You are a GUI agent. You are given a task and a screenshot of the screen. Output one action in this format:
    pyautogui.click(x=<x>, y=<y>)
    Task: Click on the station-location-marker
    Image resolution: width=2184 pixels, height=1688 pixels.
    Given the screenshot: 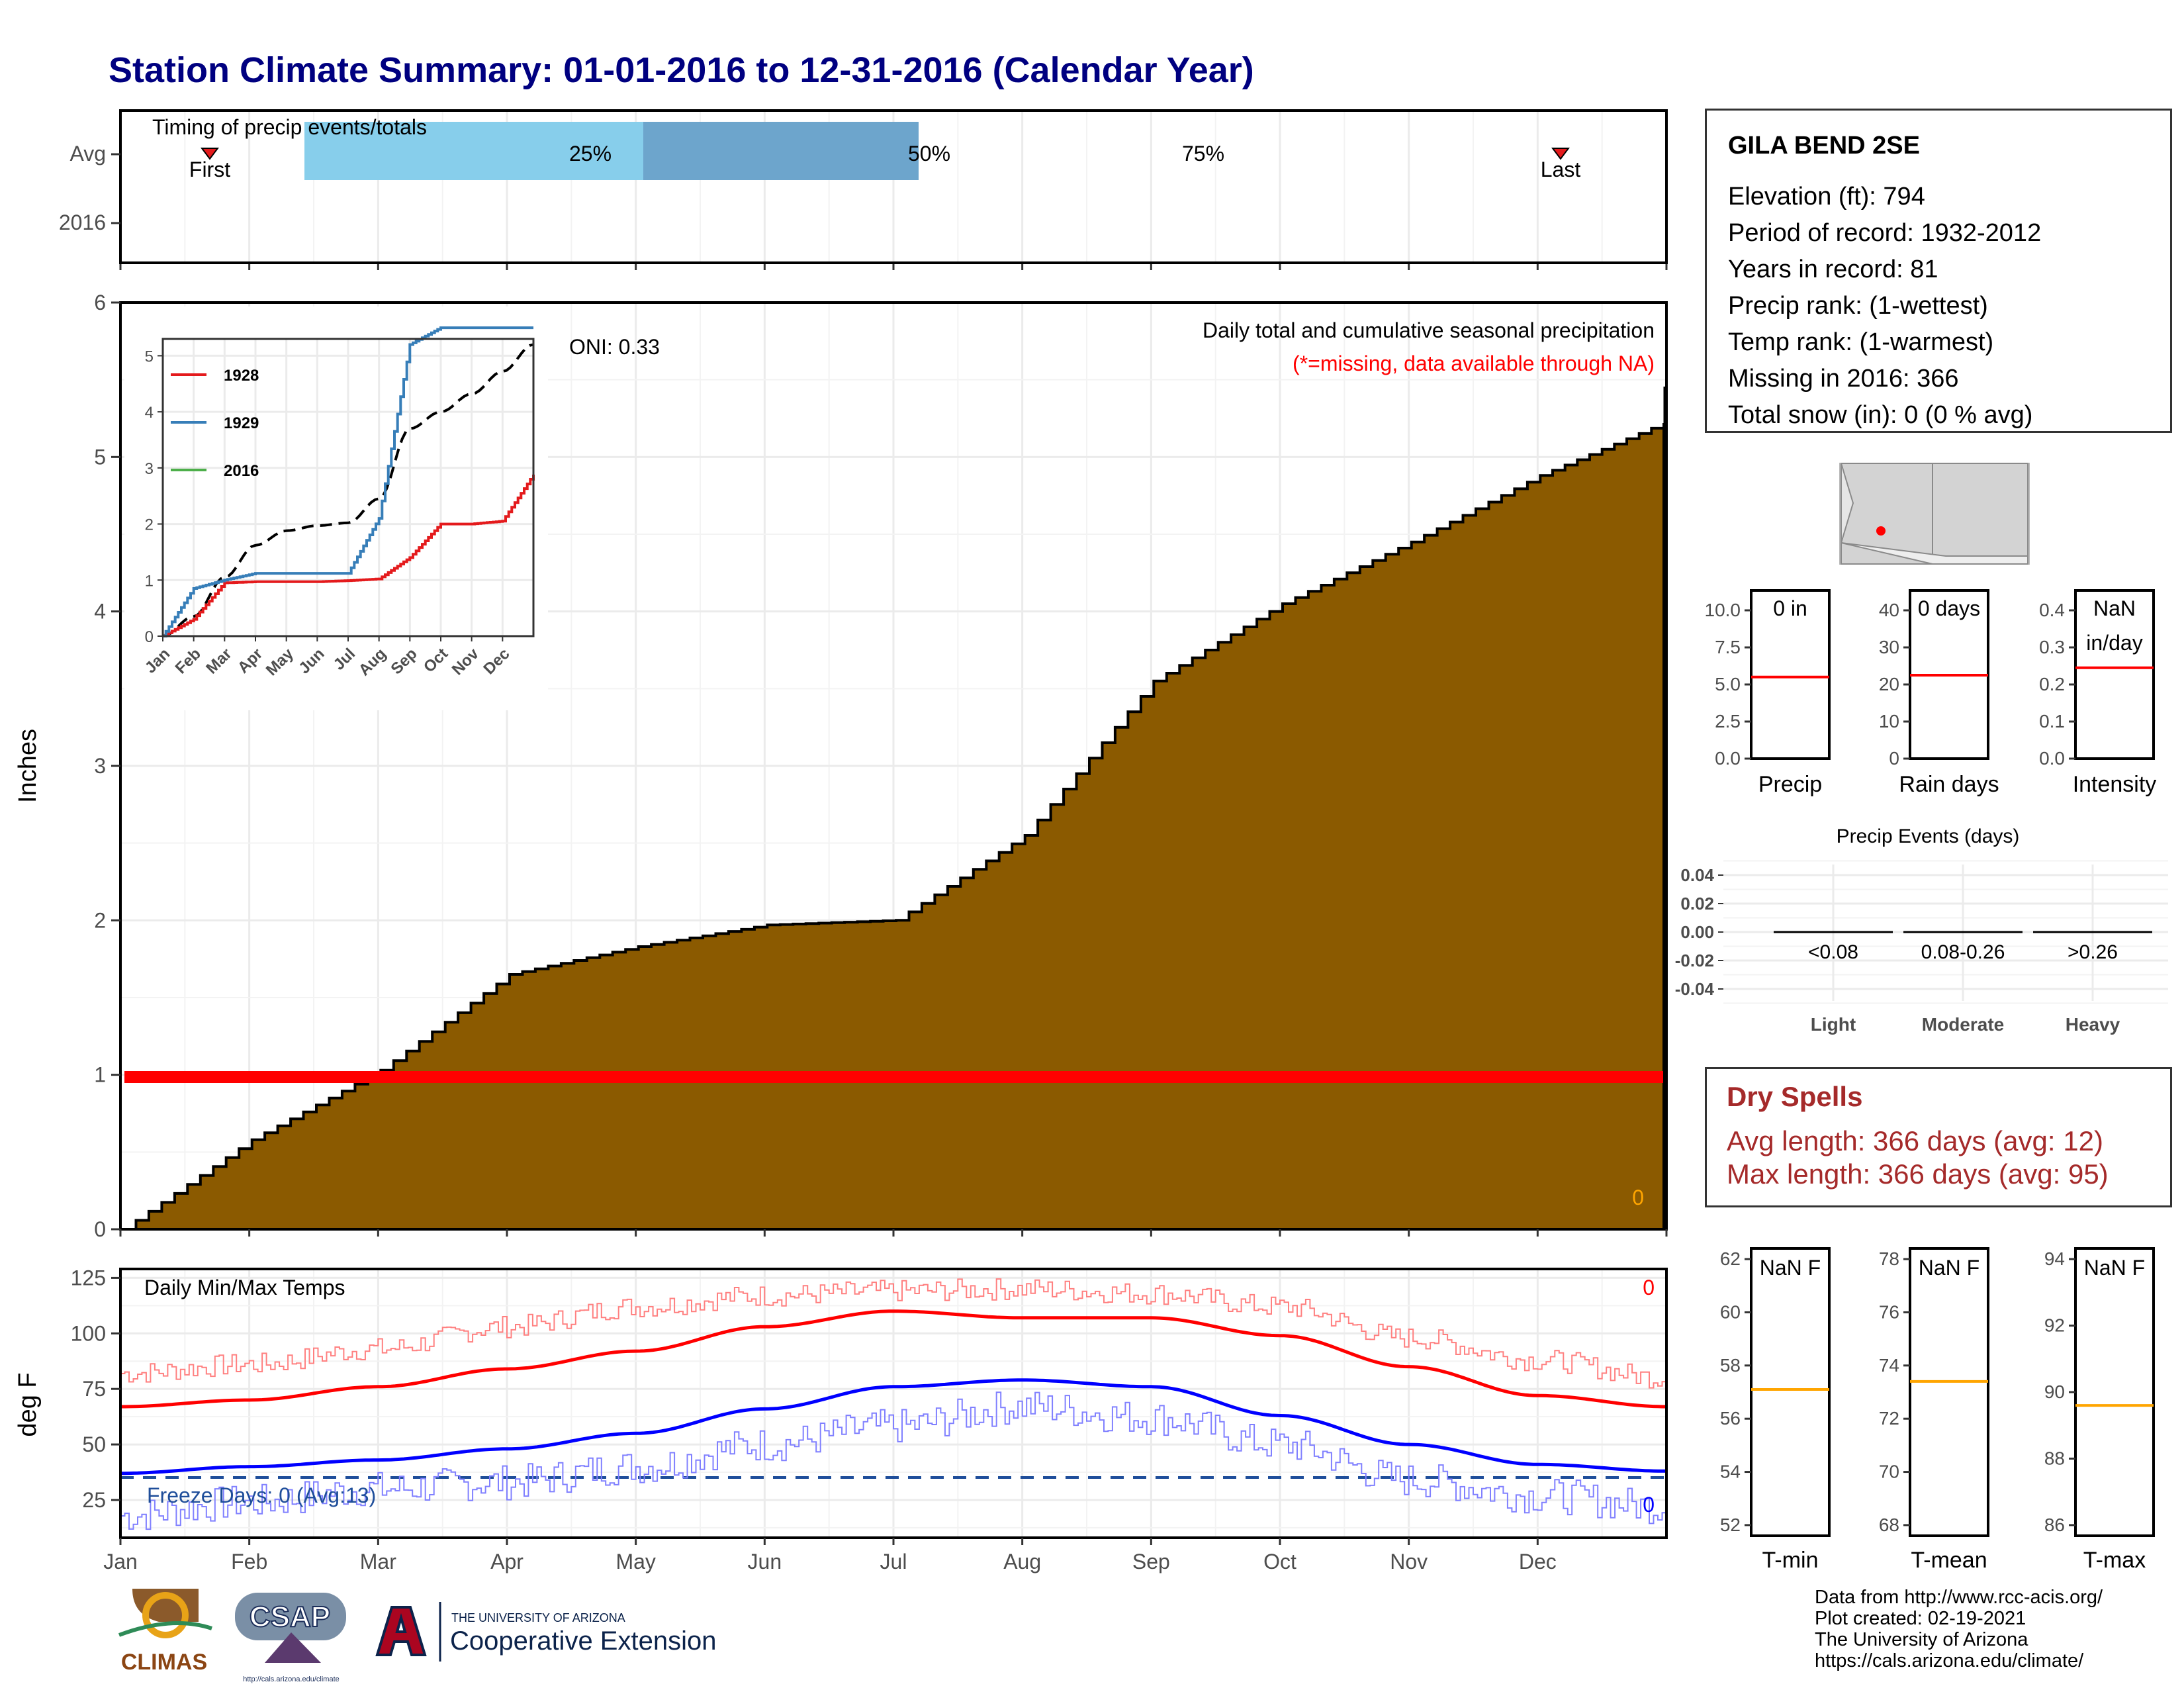 What is the action you would take?
    pyautogui.click(x=1881, y=531)
    